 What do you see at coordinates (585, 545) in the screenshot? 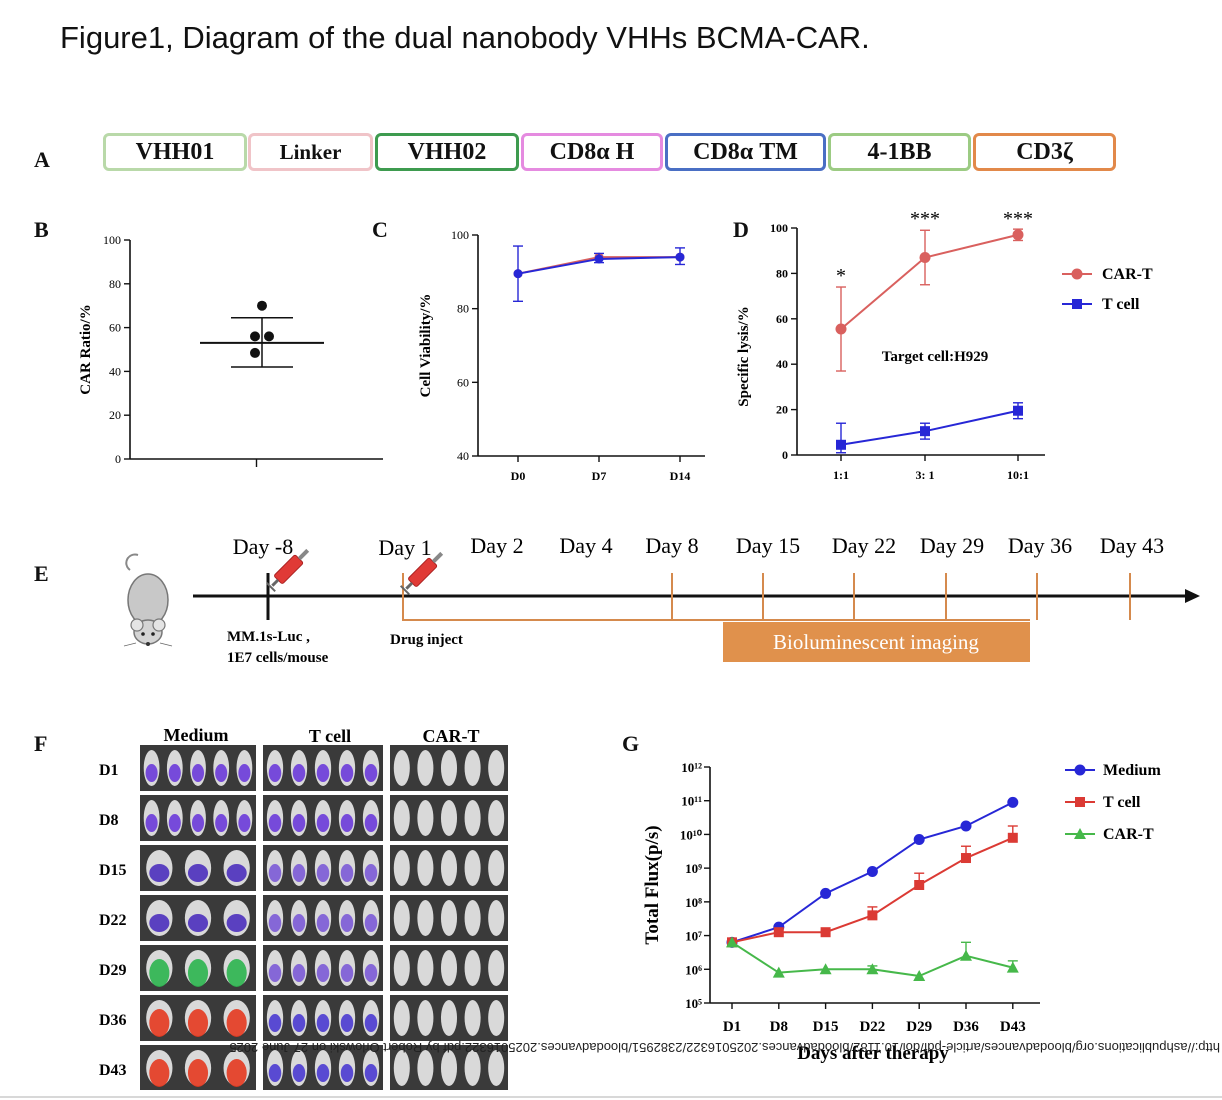
I see `timeline-day-label: Day 4` at bounding box center [585, 545].